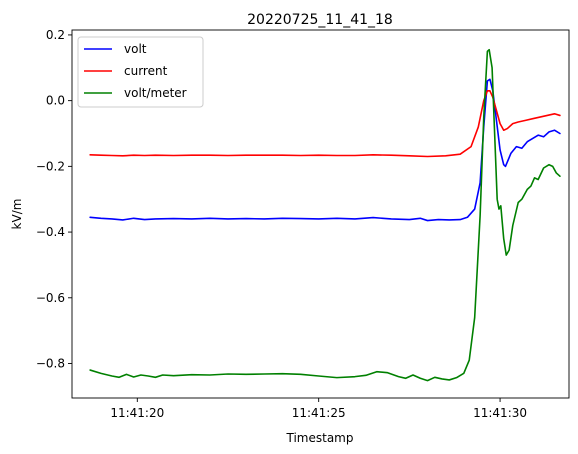 This screenshot has width=578, height=454. I want to click on x-axis: 11:41:20 11:41:25 11:41:30, so click(318, 409).